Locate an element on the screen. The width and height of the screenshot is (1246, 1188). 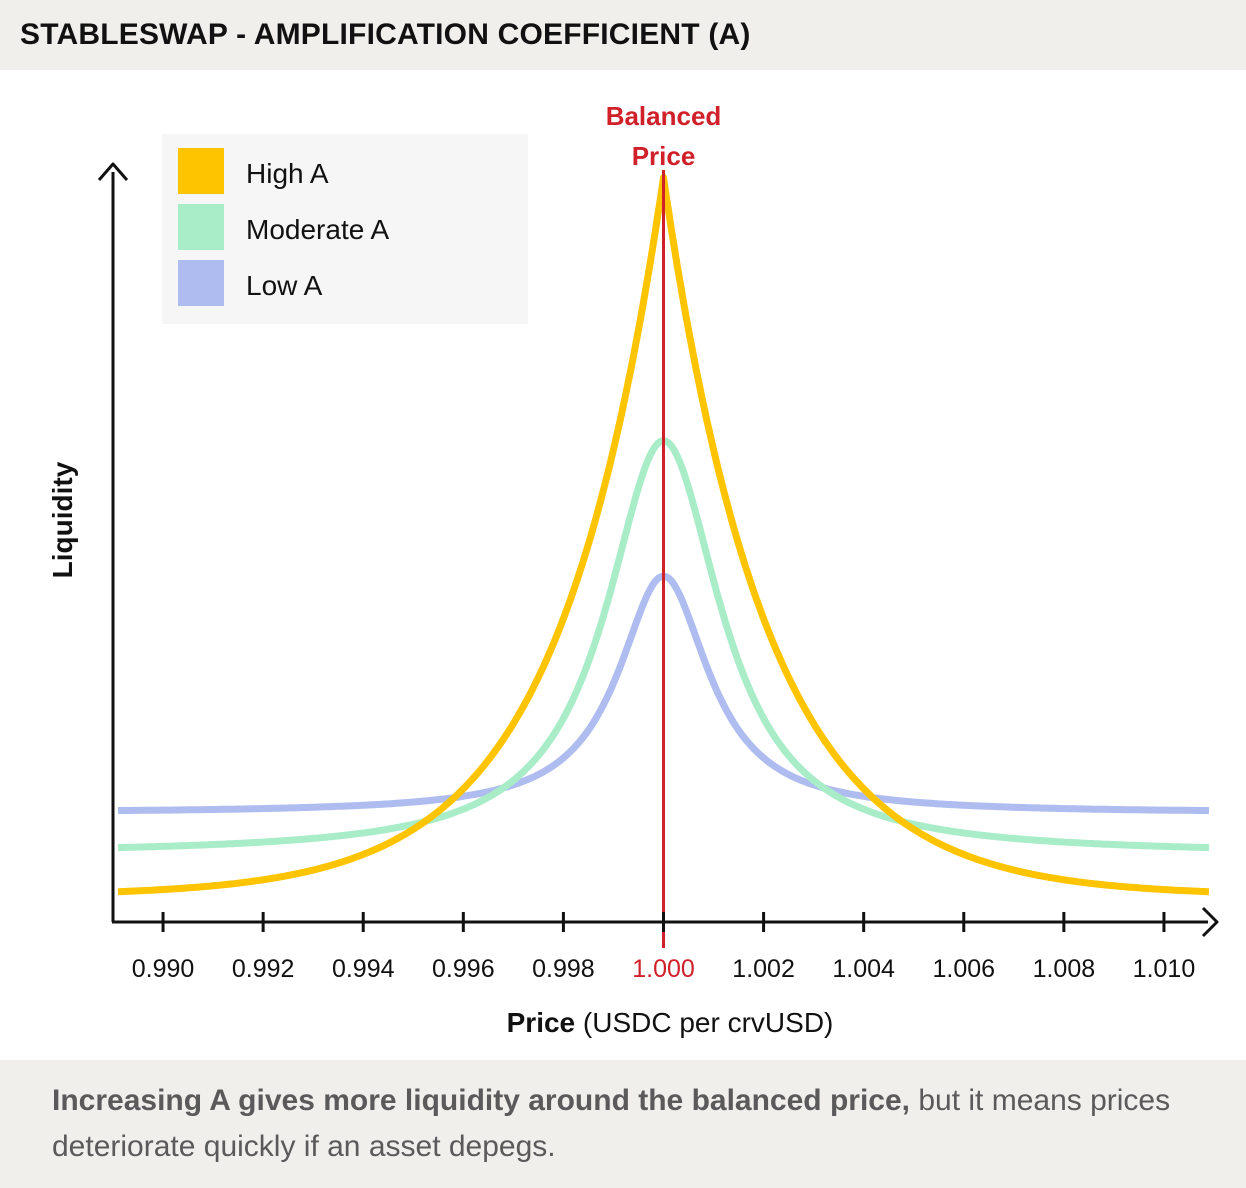
x-tick-label: 0.992 is located at coordinates (263, 969).